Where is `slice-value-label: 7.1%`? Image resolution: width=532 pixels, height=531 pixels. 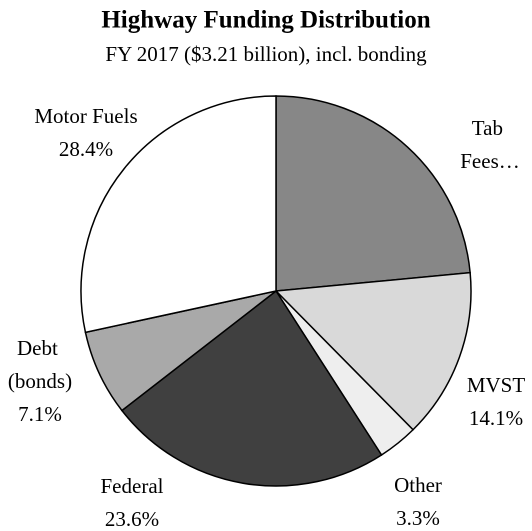
slice-value-label: 7.1% is located at coordinates (40, 414).